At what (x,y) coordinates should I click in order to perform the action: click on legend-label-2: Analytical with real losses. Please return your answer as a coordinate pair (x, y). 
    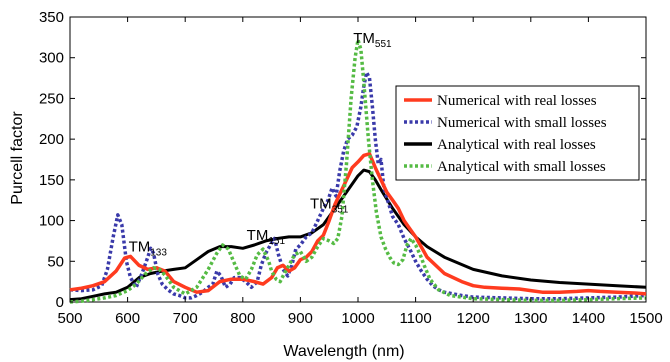
    Looking at the image, I should click on (516, 145).